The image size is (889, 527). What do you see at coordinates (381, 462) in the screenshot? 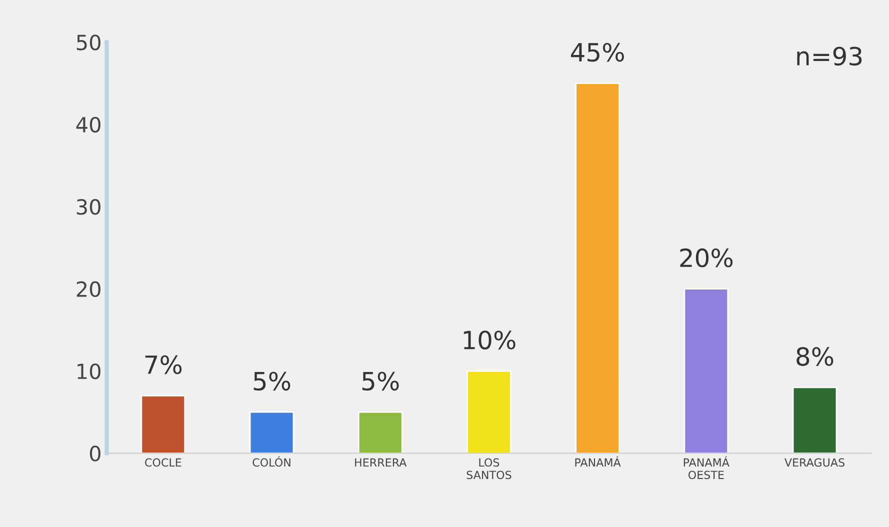
I see `x-tick-label: HERRERA` at bounding box center [381, 462].